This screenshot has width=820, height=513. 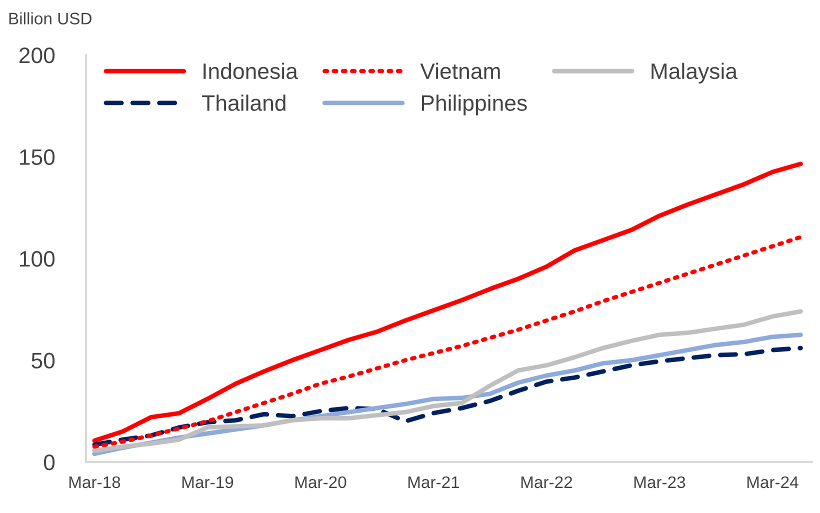 I want to click on legend-label: Thailand, so click(x=244, y=102).